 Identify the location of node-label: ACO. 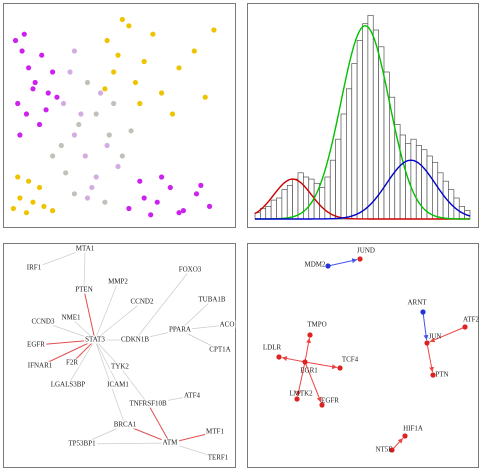
(227, 325).